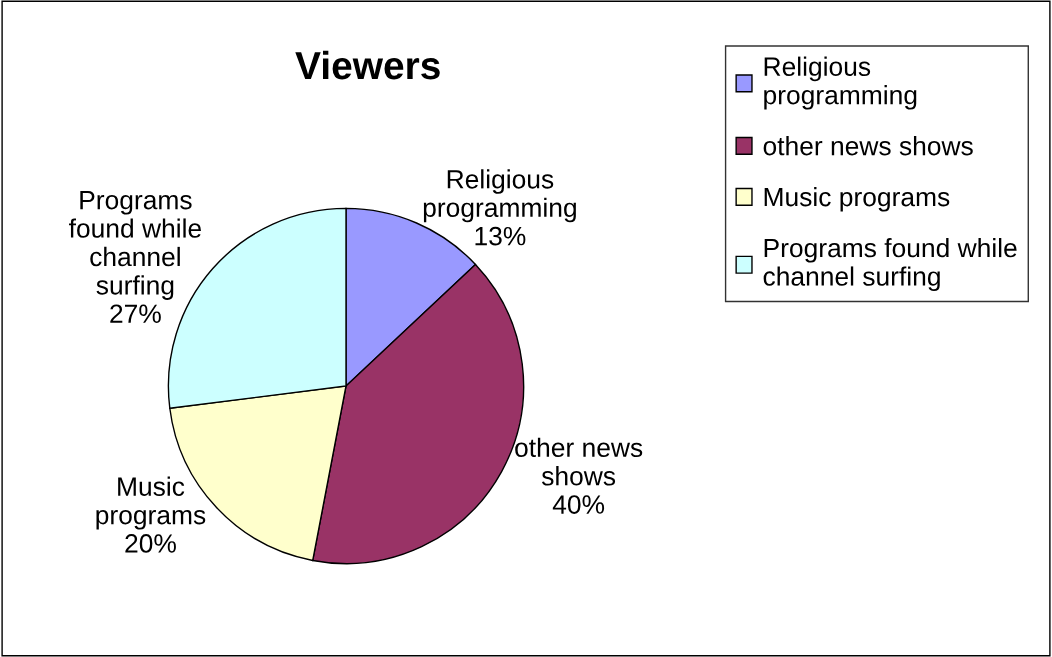  I want to click on slice-label: Music programs, so click(151, 503).